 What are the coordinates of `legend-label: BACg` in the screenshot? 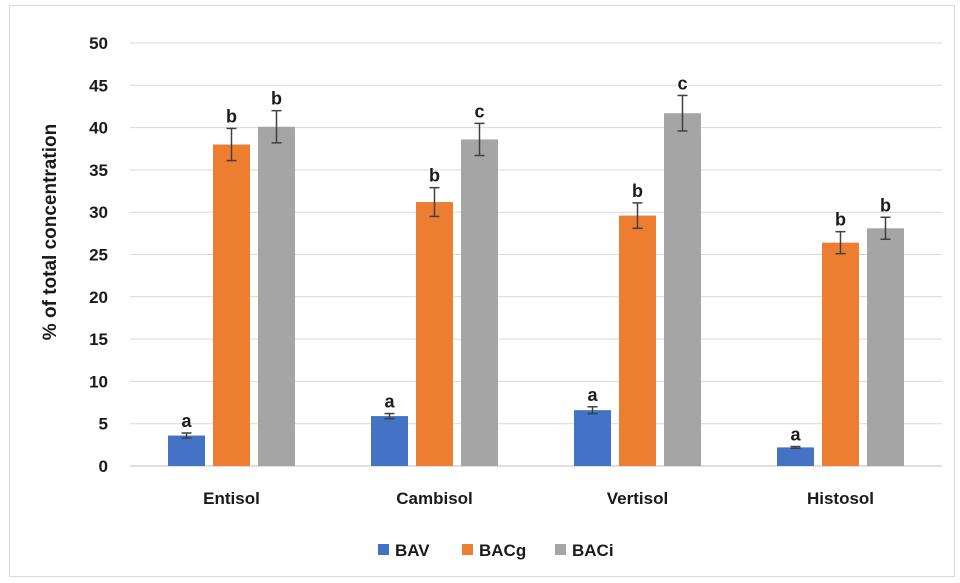 It's located at (502, 550).